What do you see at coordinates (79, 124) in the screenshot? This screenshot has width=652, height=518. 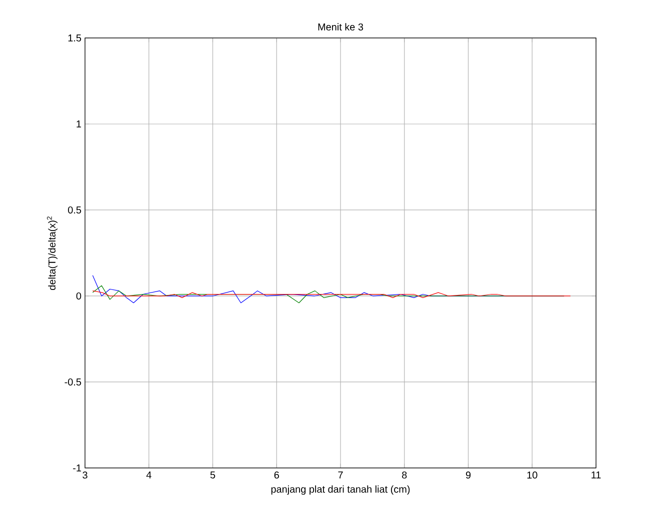 I see `y-tick-label: 1` at bounding box center [79, 124].